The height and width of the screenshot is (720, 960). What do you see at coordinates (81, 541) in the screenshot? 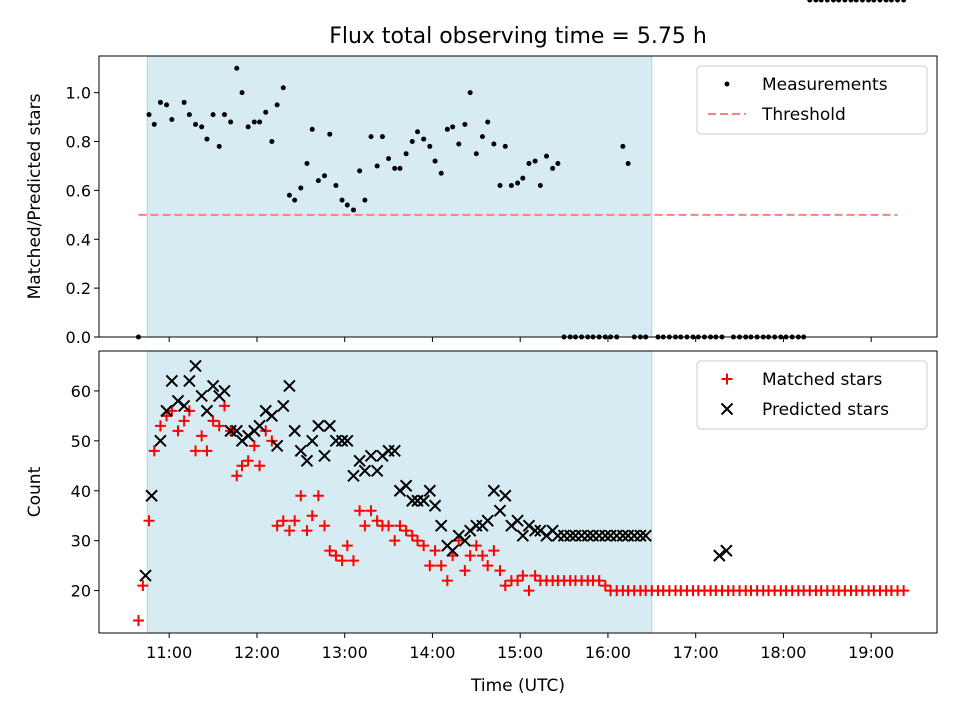
I see `y-tick-label: 30` at bounding box center [81, 541].